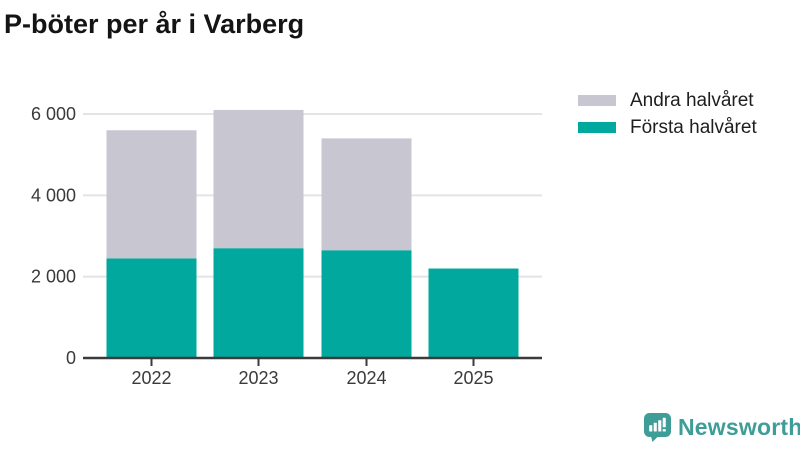  What do you see at coordinates (366, 378) in the screenshot?
I see `x-tick-label: 2024` at bounding box center [366, 378].